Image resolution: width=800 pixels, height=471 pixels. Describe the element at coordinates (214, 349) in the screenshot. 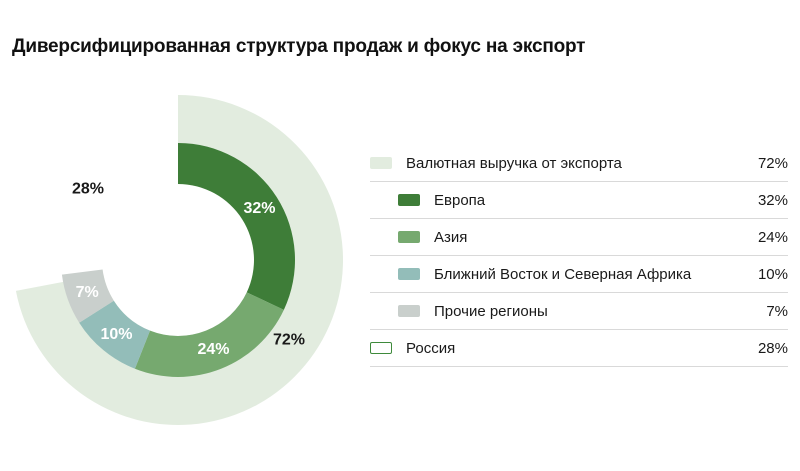

I see `inner-label-азия: 24%` at that location.